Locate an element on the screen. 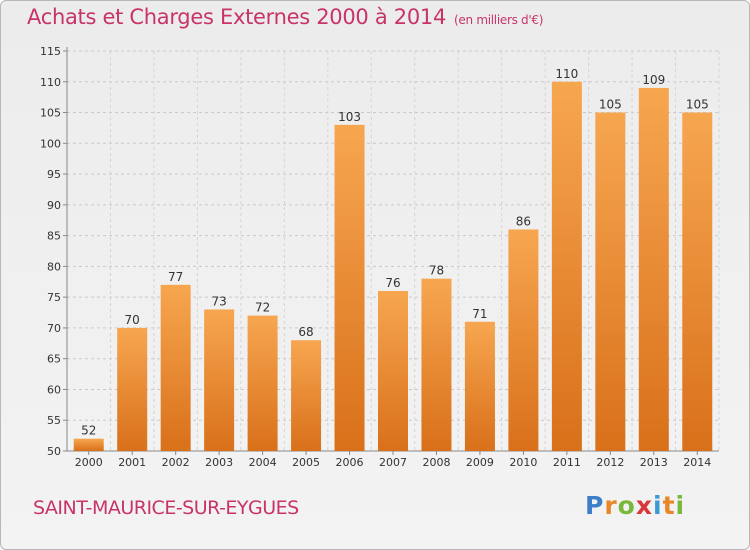  y-tick-label: 50 is located at coordinates (54, 451).